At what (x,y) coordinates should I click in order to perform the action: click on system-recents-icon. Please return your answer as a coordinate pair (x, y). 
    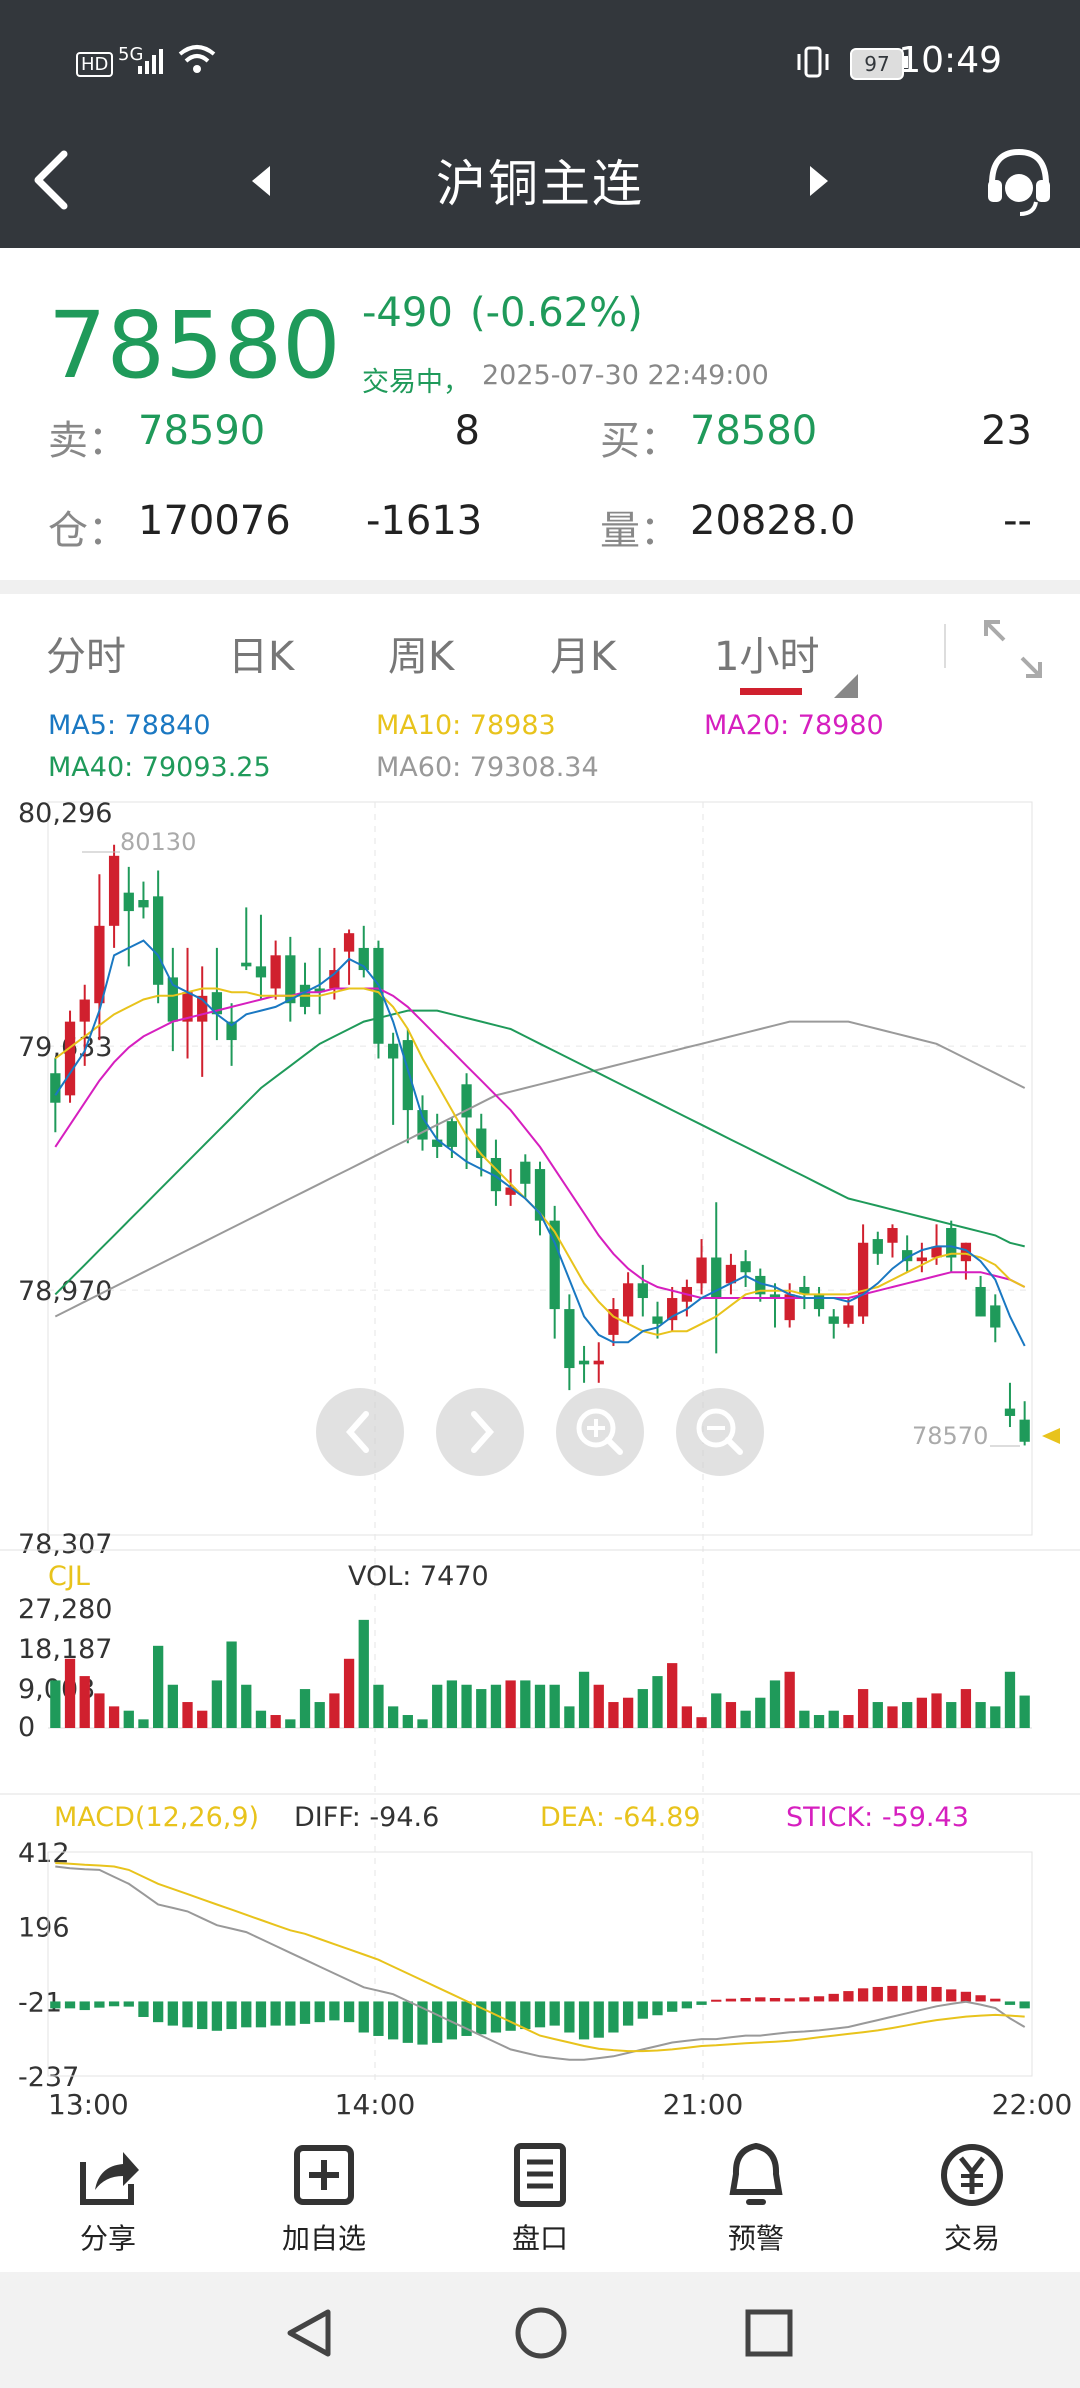
    Looking at the image, I should click on (769, 2333).